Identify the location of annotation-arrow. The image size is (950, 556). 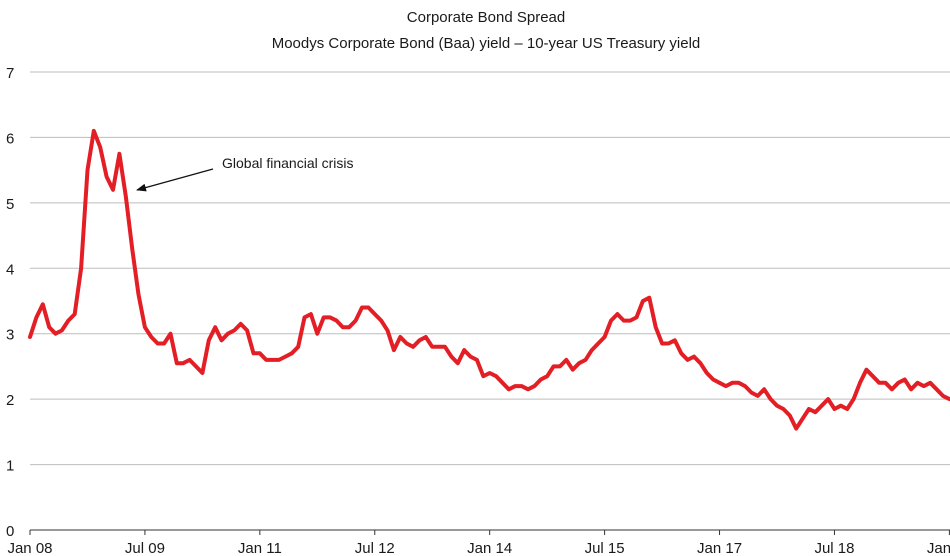
(175, 180).